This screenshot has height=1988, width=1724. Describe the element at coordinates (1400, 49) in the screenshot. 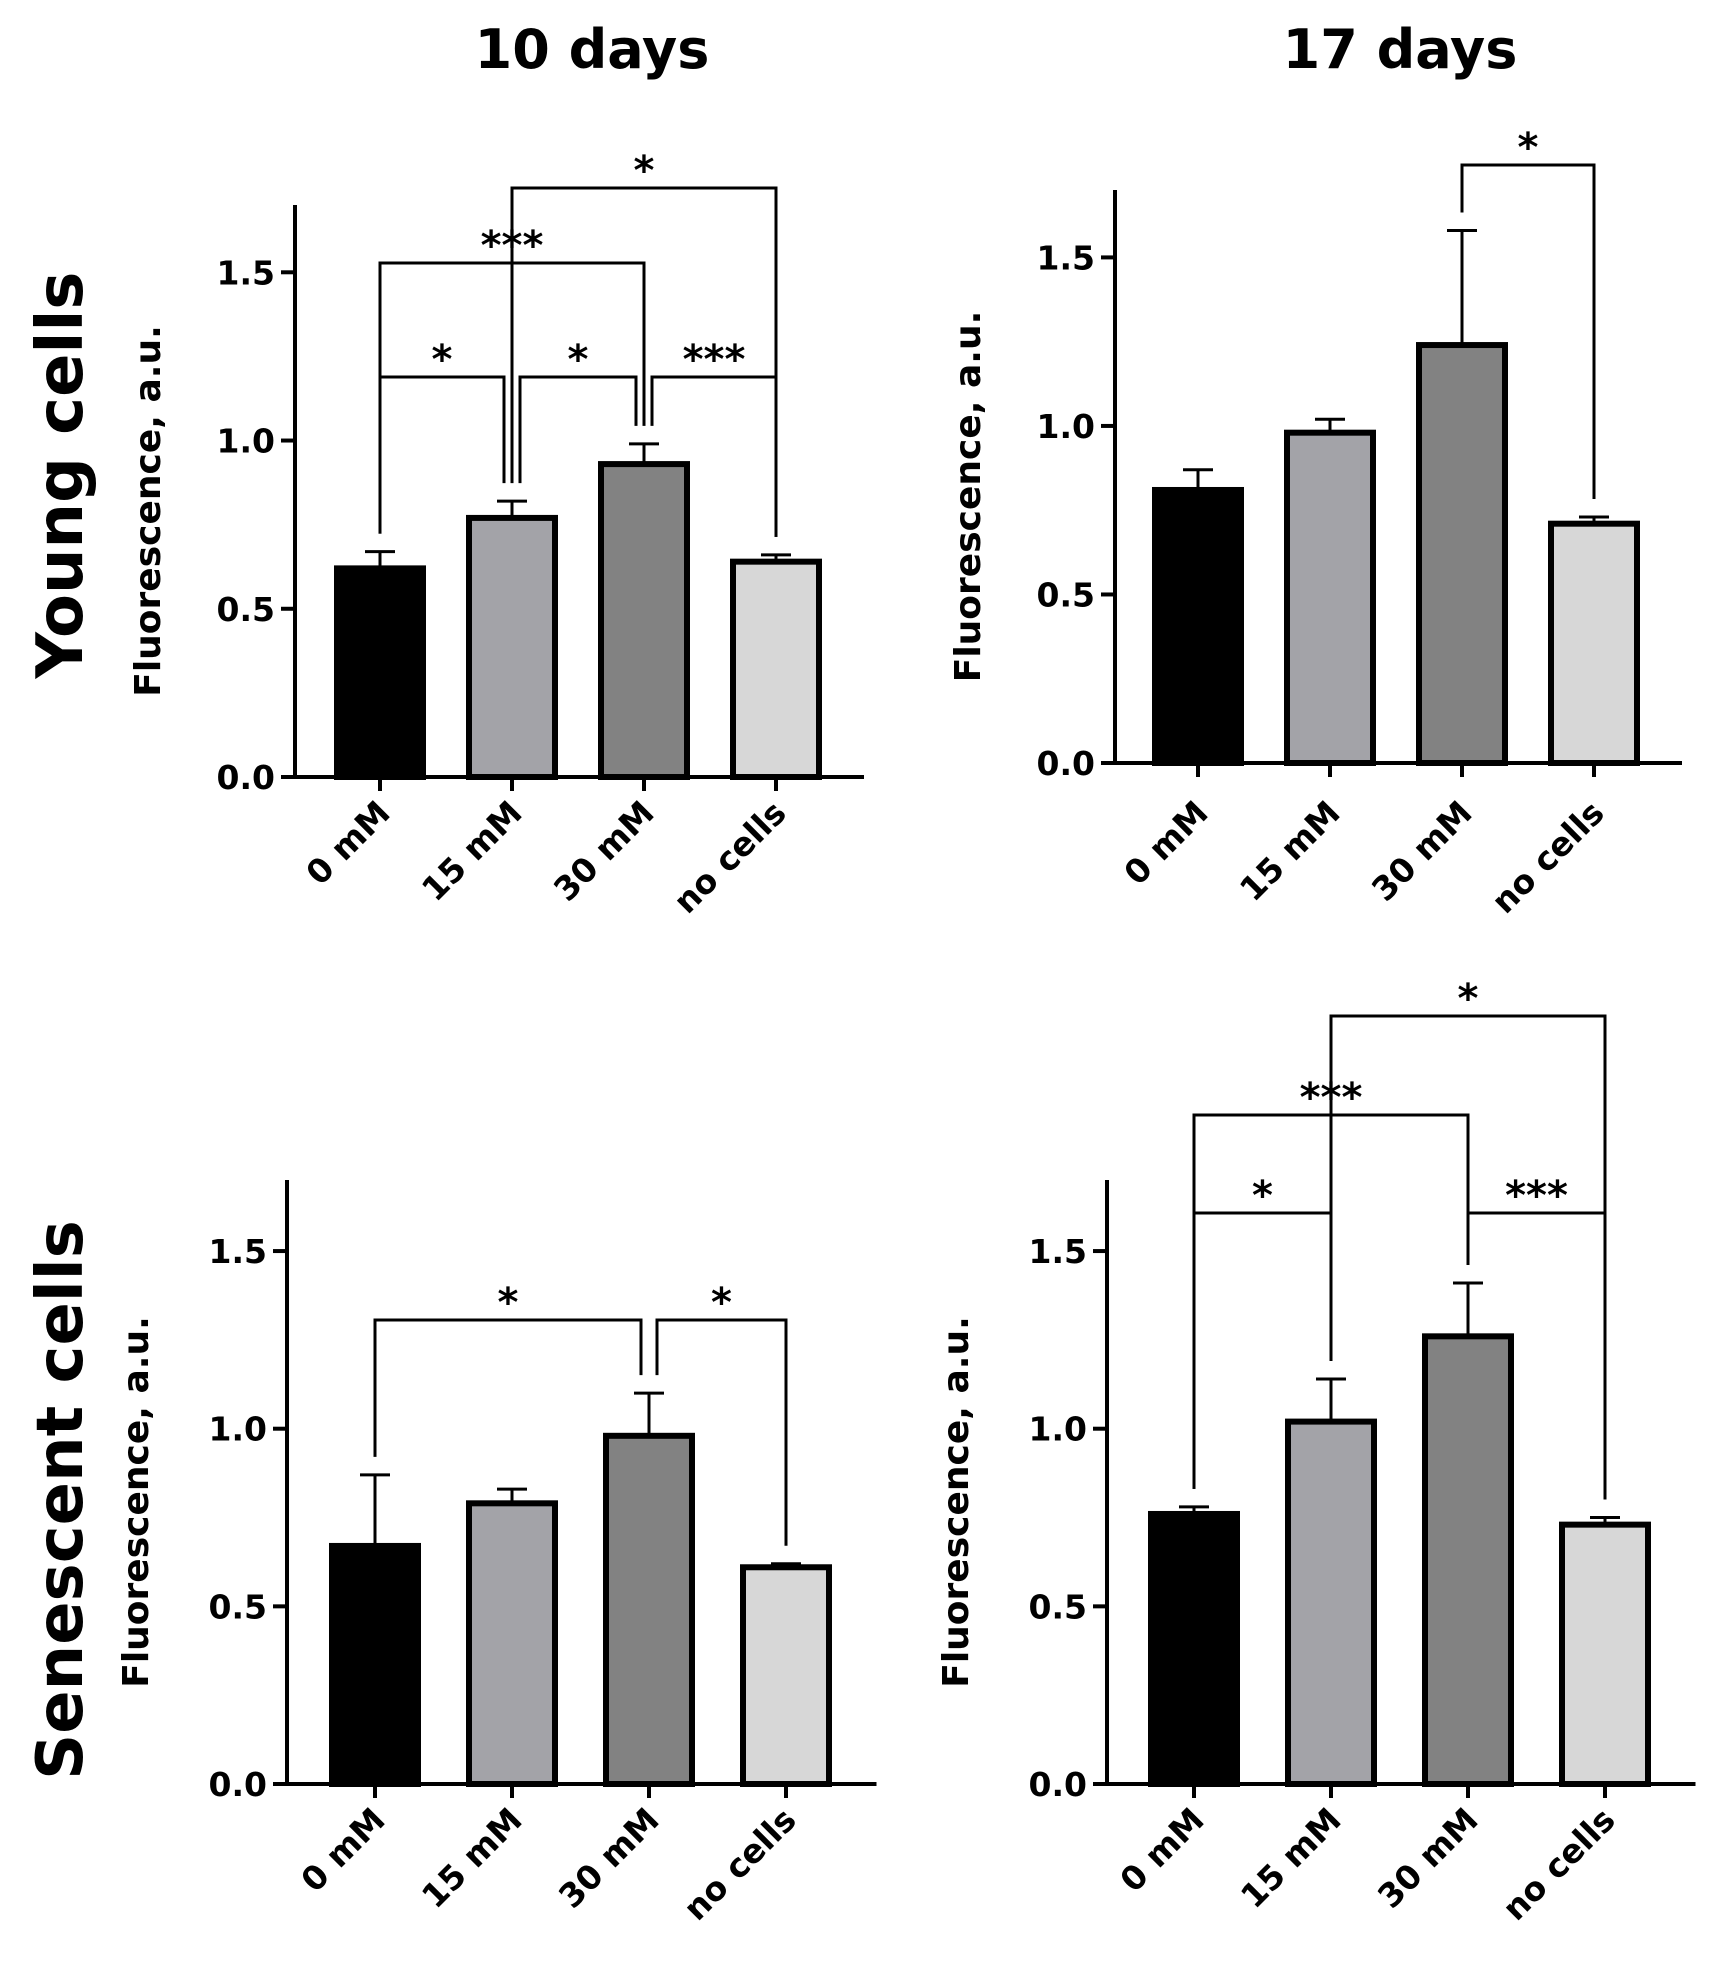

I see `column-title-17-days: 17 days` at that location.